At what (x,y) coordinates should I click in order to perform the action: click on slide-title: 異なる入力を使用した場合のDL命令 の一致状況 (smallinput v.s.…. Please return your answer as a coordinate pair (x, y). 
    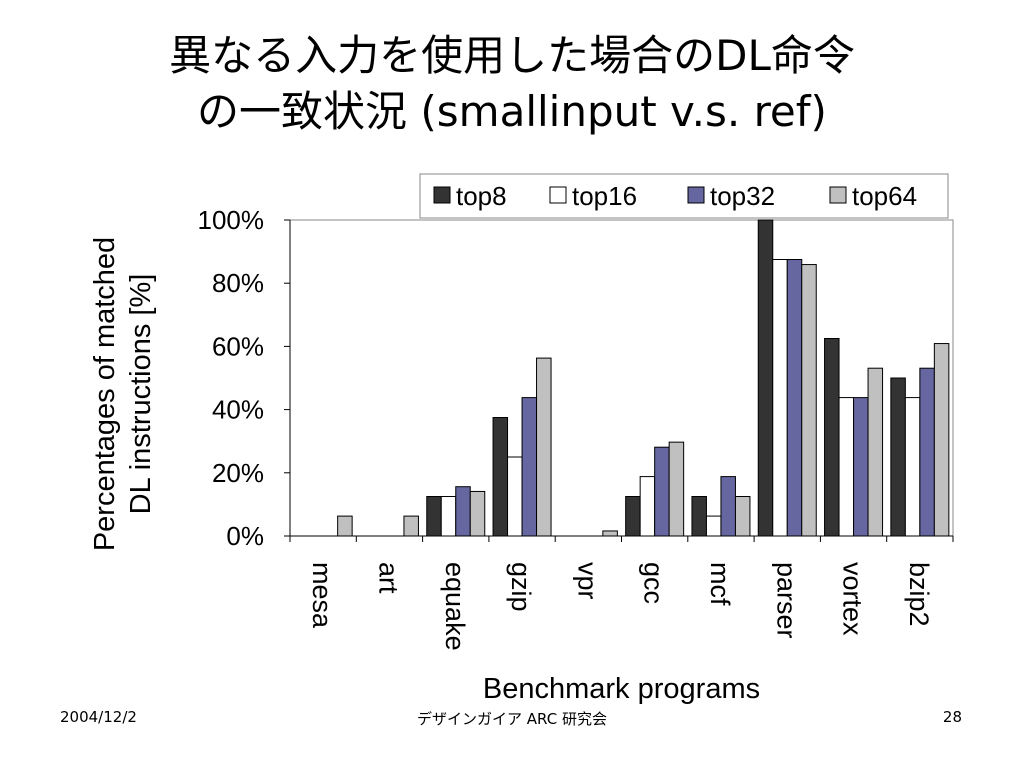
    Looking at the image, I should click on (512, 84).